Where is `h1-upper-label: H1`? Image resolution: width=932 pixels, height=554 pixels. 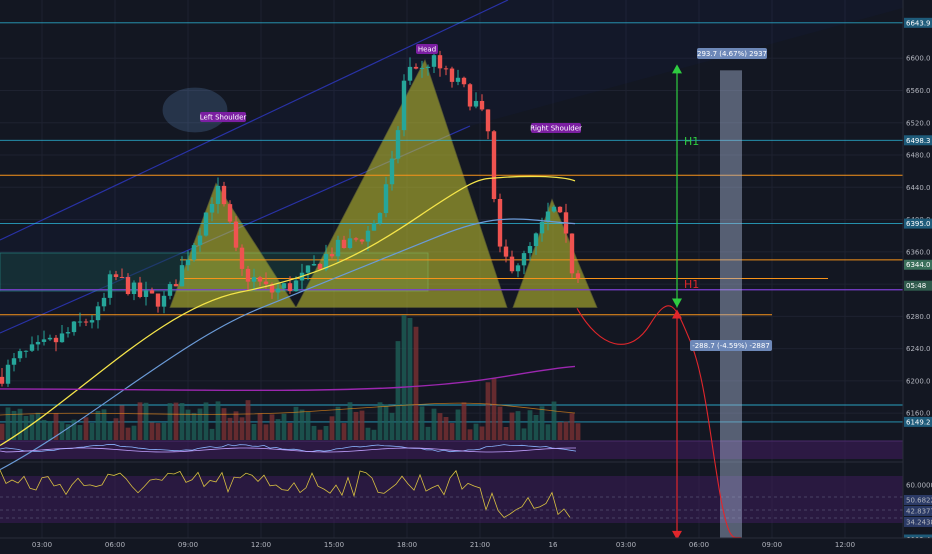 h1-upper-label: H1 is located at coordinates (691, 141).